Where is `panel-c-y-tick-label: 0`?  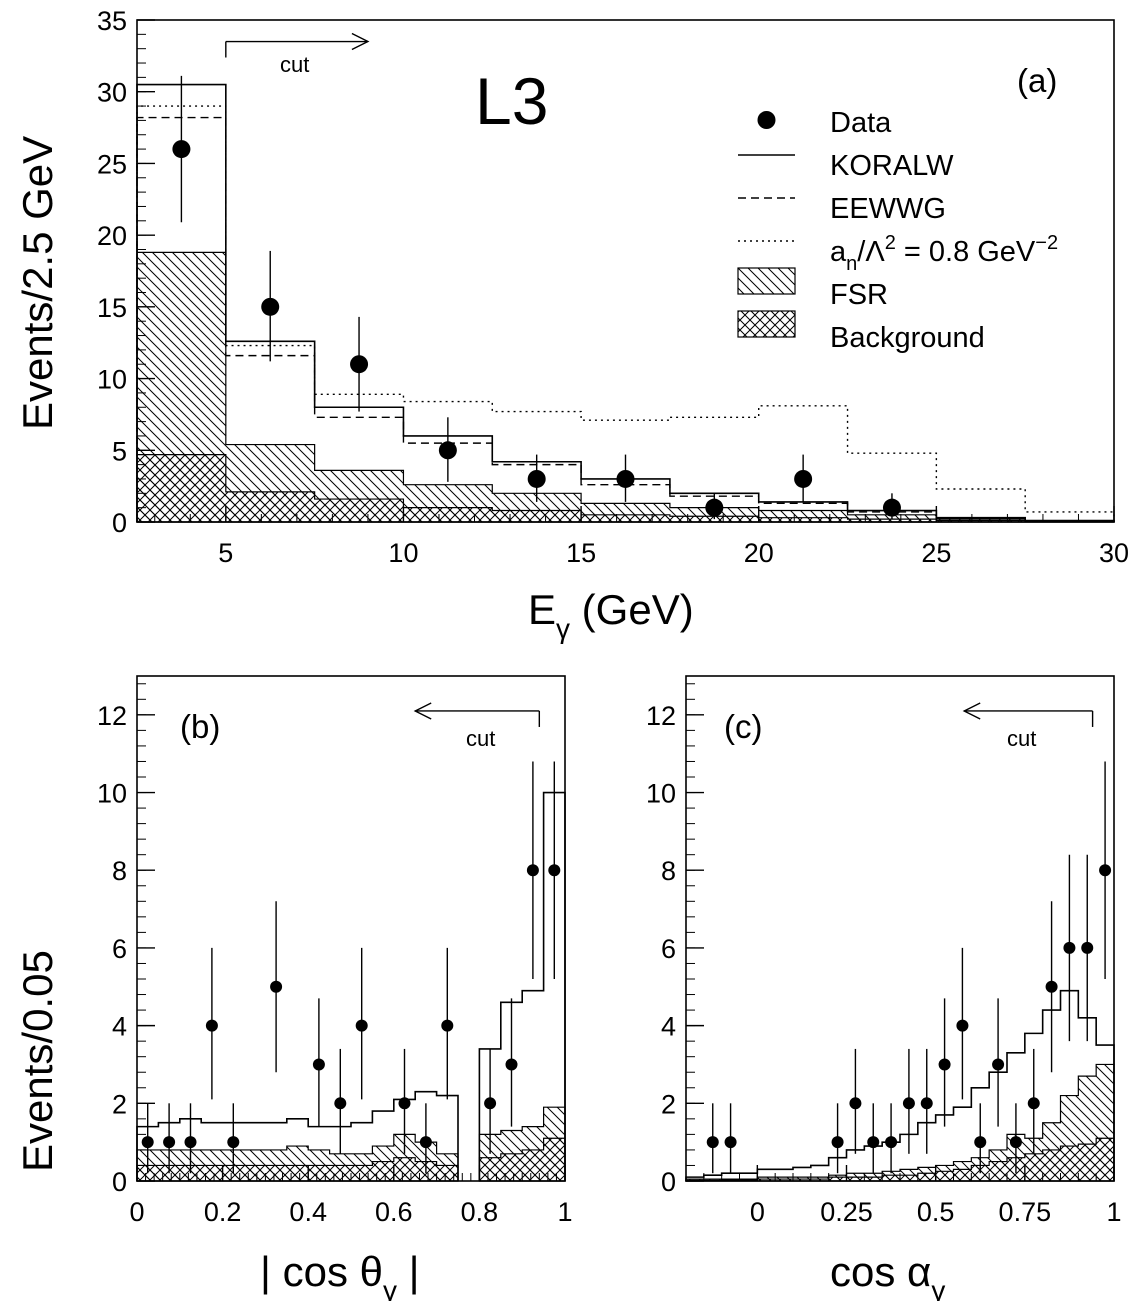 panel-c-y-tick-label: 0 is located at coordinates (668, 1182).